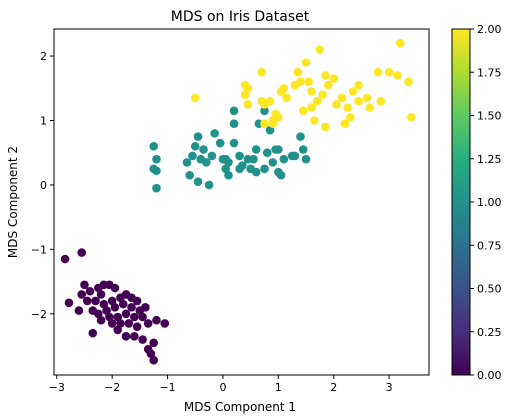  Describe the element at coordinates (489, 29) in the screenshot. I see `colorbar-tick-label: 2.00` at that location.